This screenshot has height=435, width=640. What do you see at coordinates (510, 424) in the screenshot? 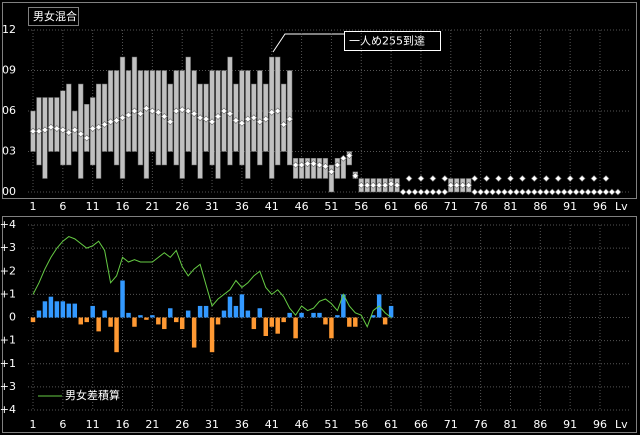
I see `x-tick-label: 81` at bounding box center [510, 424].